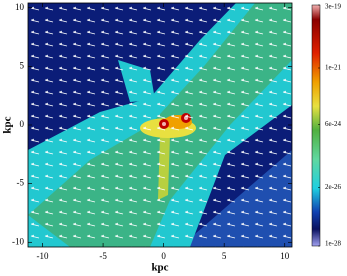 The image size is (347, 276). What do you see at coordinates (333, 7) in the screenshot?
I see `colorbar-tick-label: 3e-19` at bounding box center [333, 7].